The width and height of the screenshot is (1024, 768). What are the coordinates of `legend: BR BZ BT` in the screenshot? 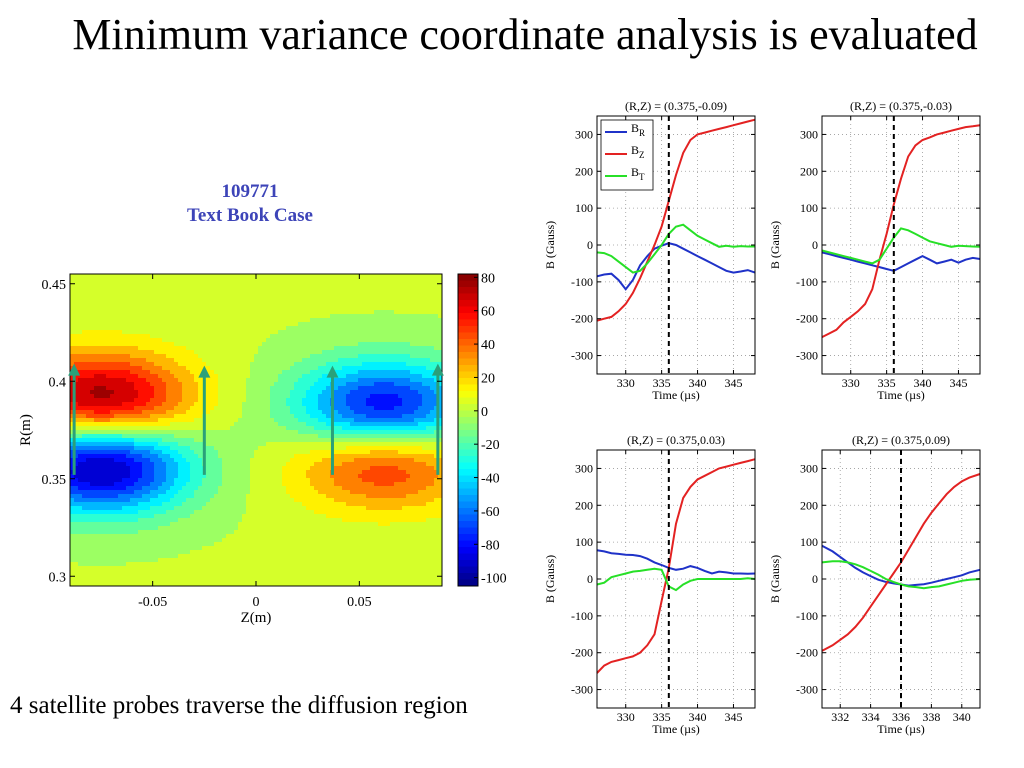 It's located at (627, 155).